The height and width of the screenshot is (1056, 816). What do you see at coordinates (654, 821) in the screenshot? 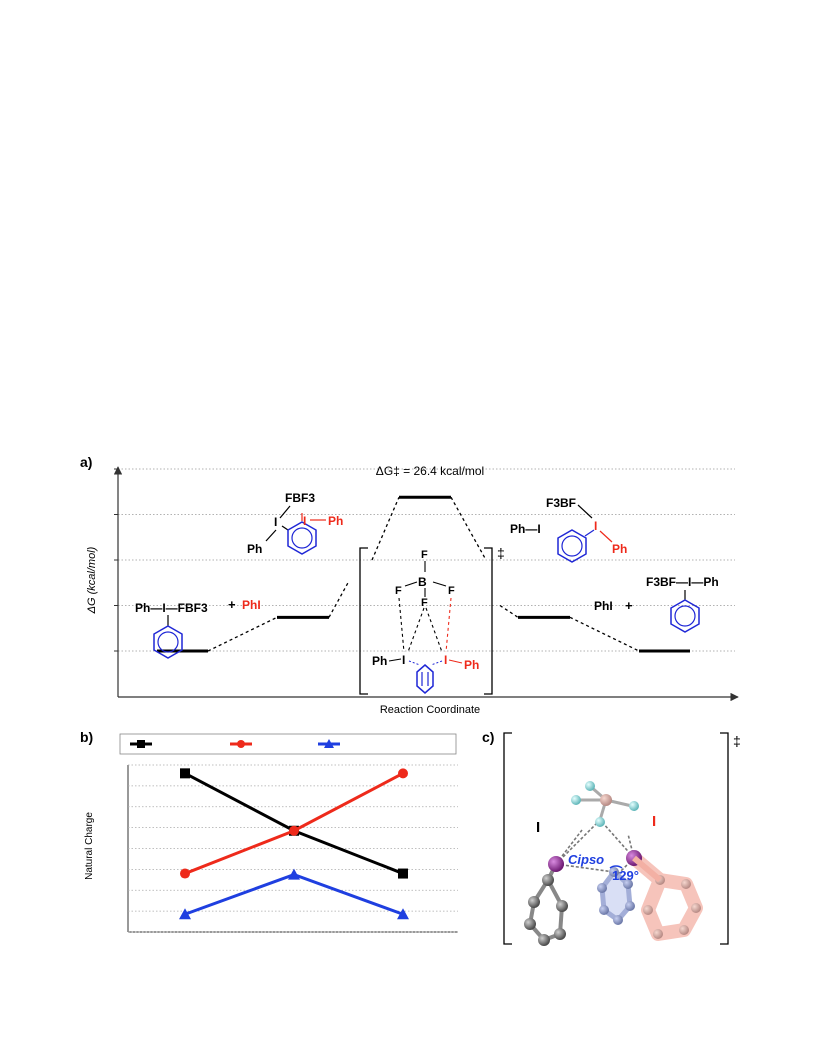
I see `panel-c-iodine-right: I` at bounding box center [654, 821].